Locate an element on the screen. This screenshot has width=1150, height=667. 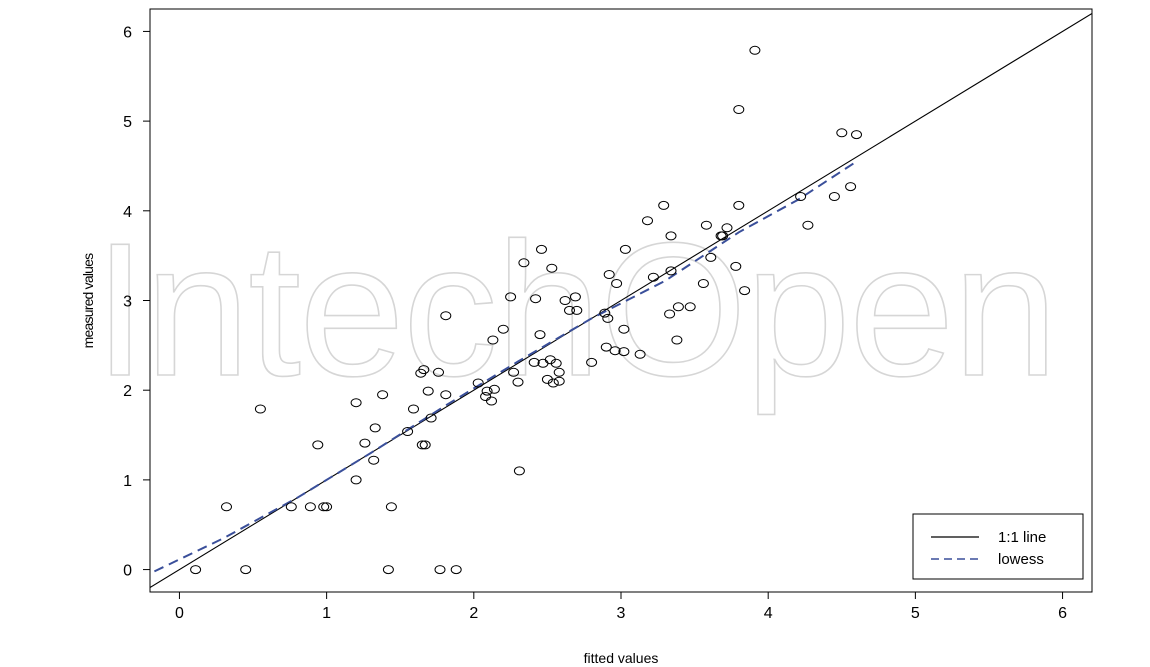
legend: 1:1 line lowess is located at coordinates (998, 546).